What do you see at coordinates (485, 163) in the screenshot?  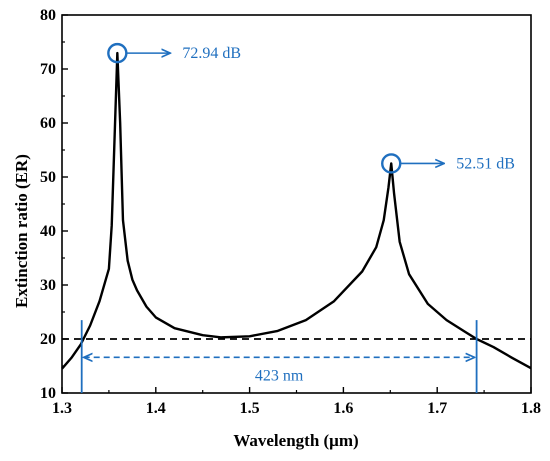 I see `peak-label-1: 52.51 dB` at bounding box center [485, 163].